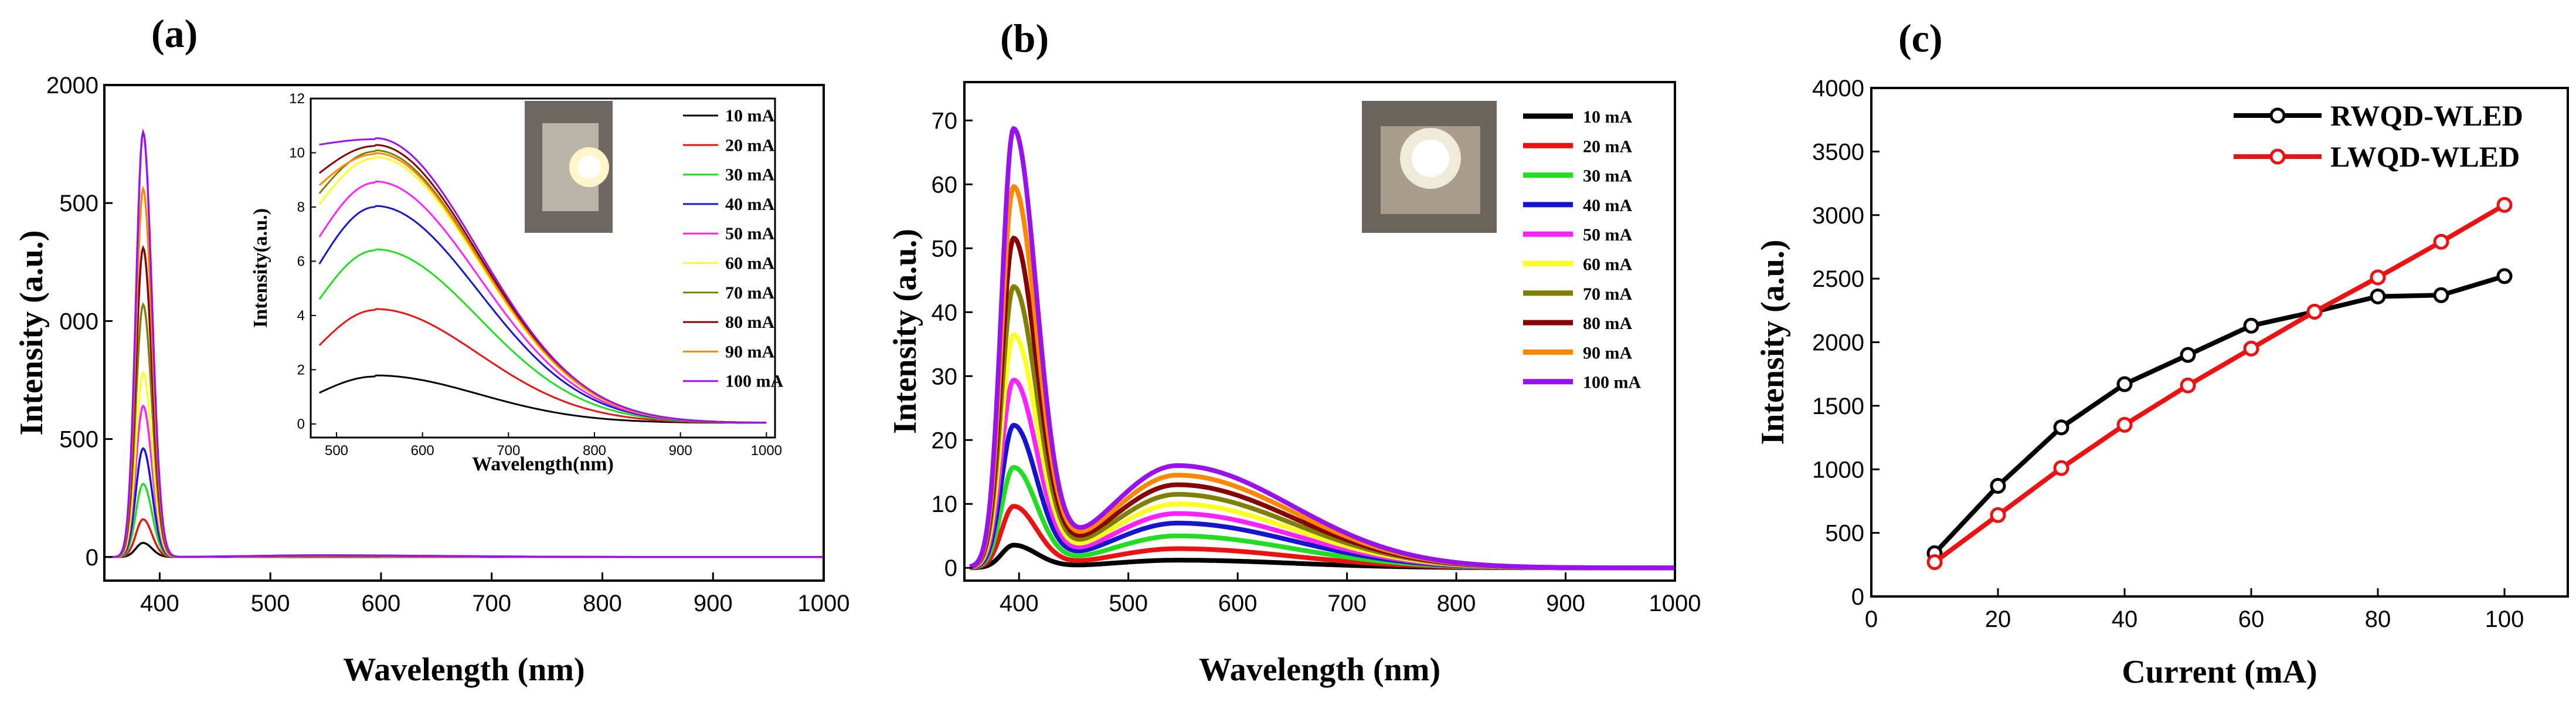  Describe the element at coordinates (464, 549) in the screenshot. I see `series-line-10-ma` at that location.